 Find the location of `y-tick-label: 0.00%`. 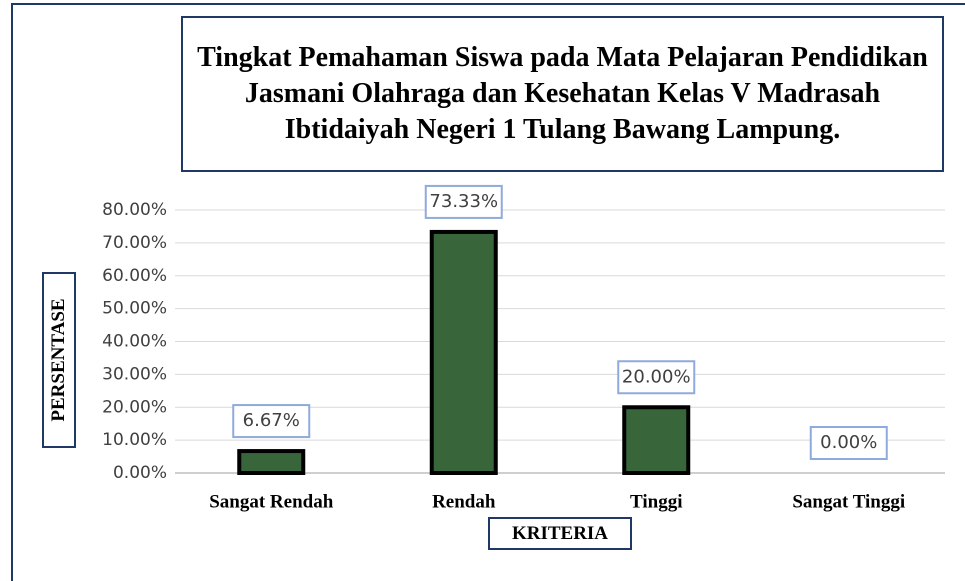

y-tick-label: 0.00% is located at coordinates (140, 473).